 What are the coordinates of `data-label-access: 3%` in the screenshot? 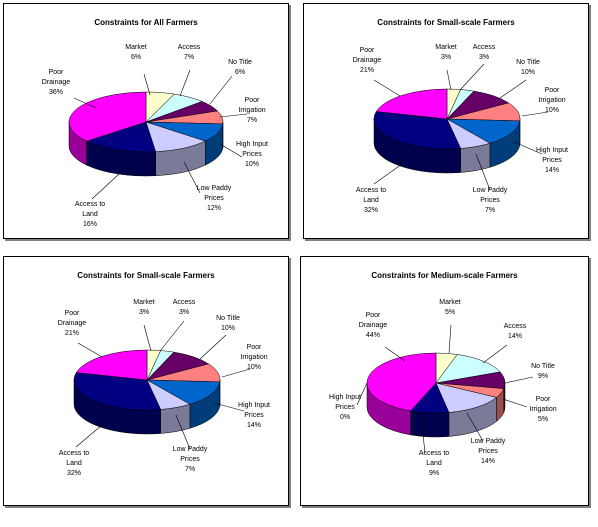 It's located at (484, 57).